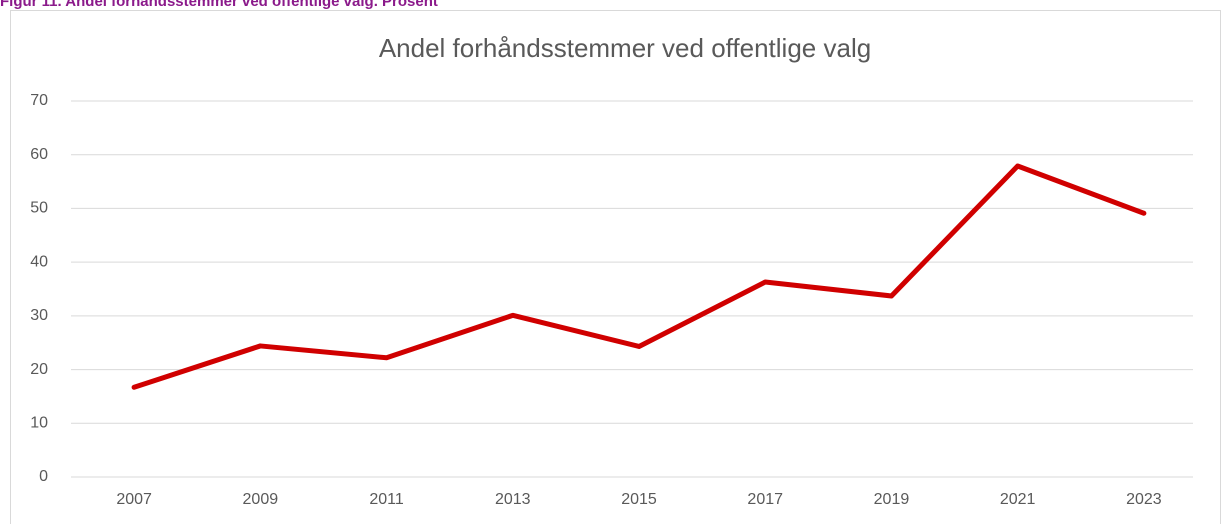 The width and height of the screenshot is (1232, 524). Describe the element at coordinates (39, 261) in the screenshot. I see `y-tick-label: 40` at that location.